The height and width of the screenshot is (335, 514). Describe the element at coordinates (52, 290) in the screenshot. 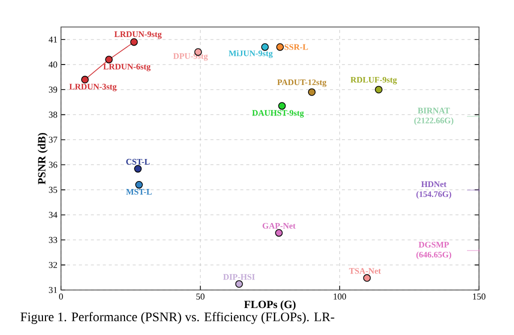

I see `y-tick-label: 31` at that location.